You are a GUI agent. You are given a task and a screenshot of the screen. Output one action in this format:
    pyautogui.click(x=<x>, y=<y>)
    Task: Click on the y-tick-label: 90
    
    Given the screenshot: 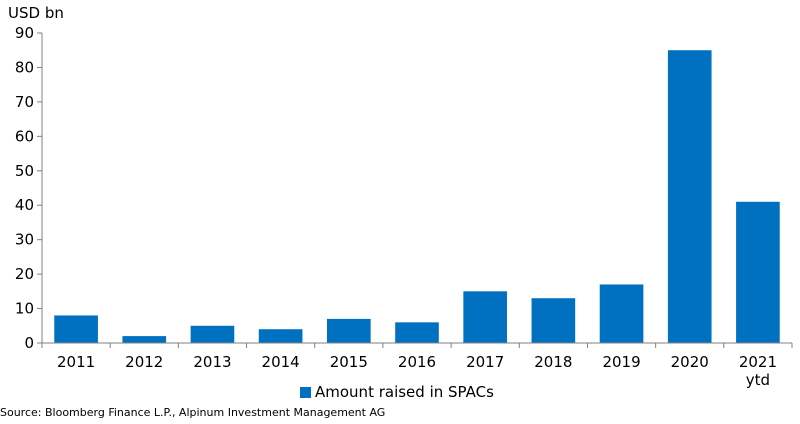 What is the action you would take?
    pyautogui.click(x=24, y=33)
    